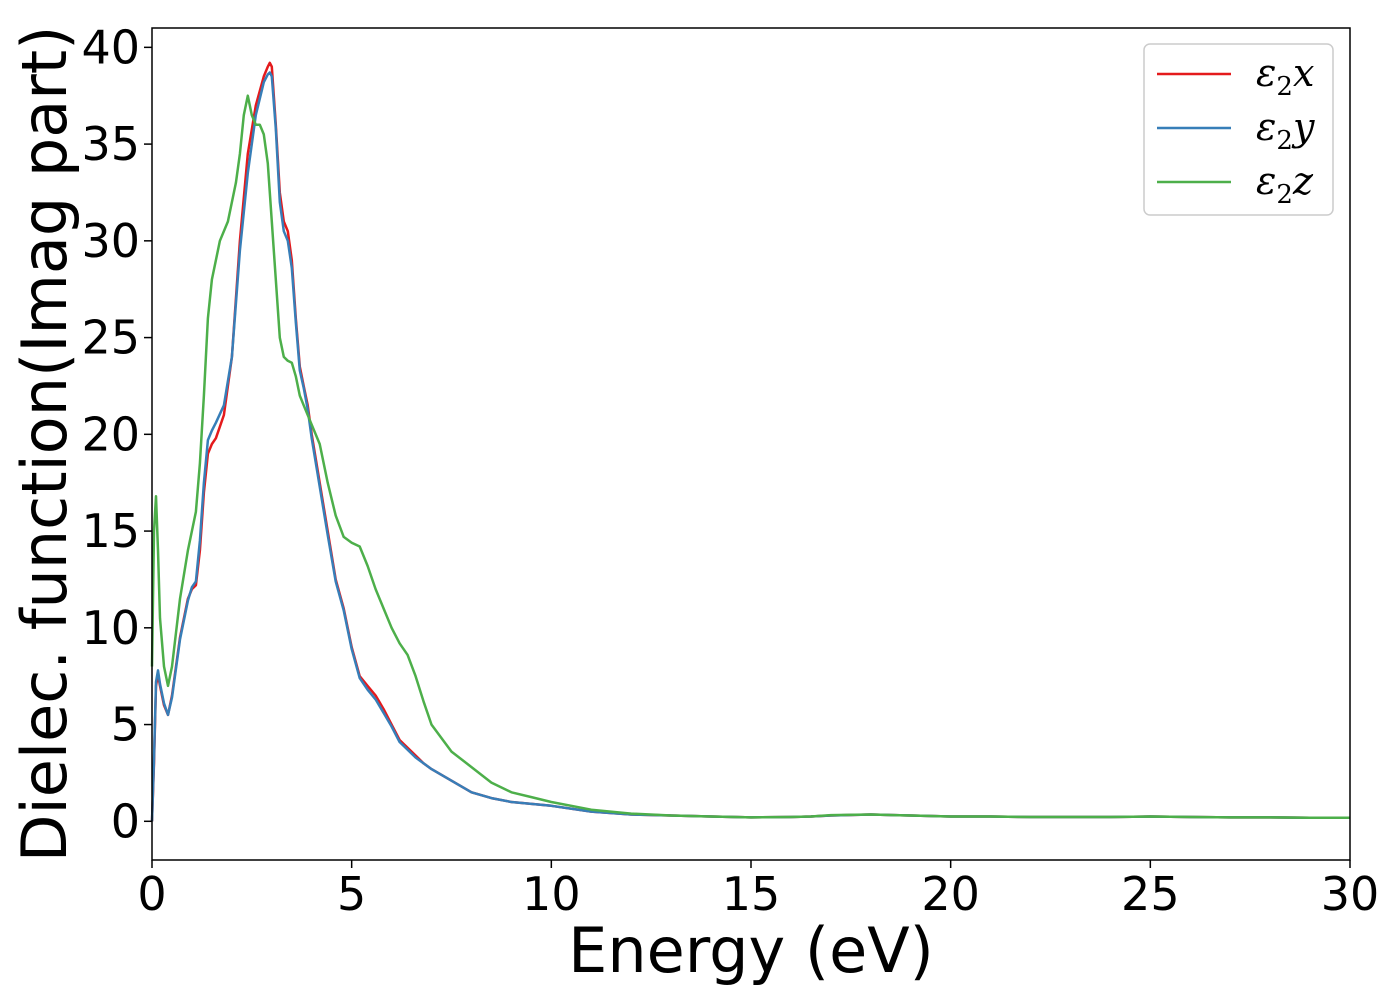 This screenshot has width=1400, height=1000. I want to click on y-tick-label: 20, so click(110, 434).